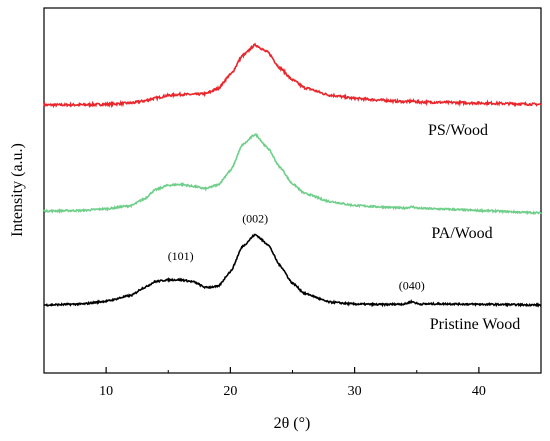 This screenshot has width=550, height=441. I want to click on x-tick-label: 20, so click(230, 391).